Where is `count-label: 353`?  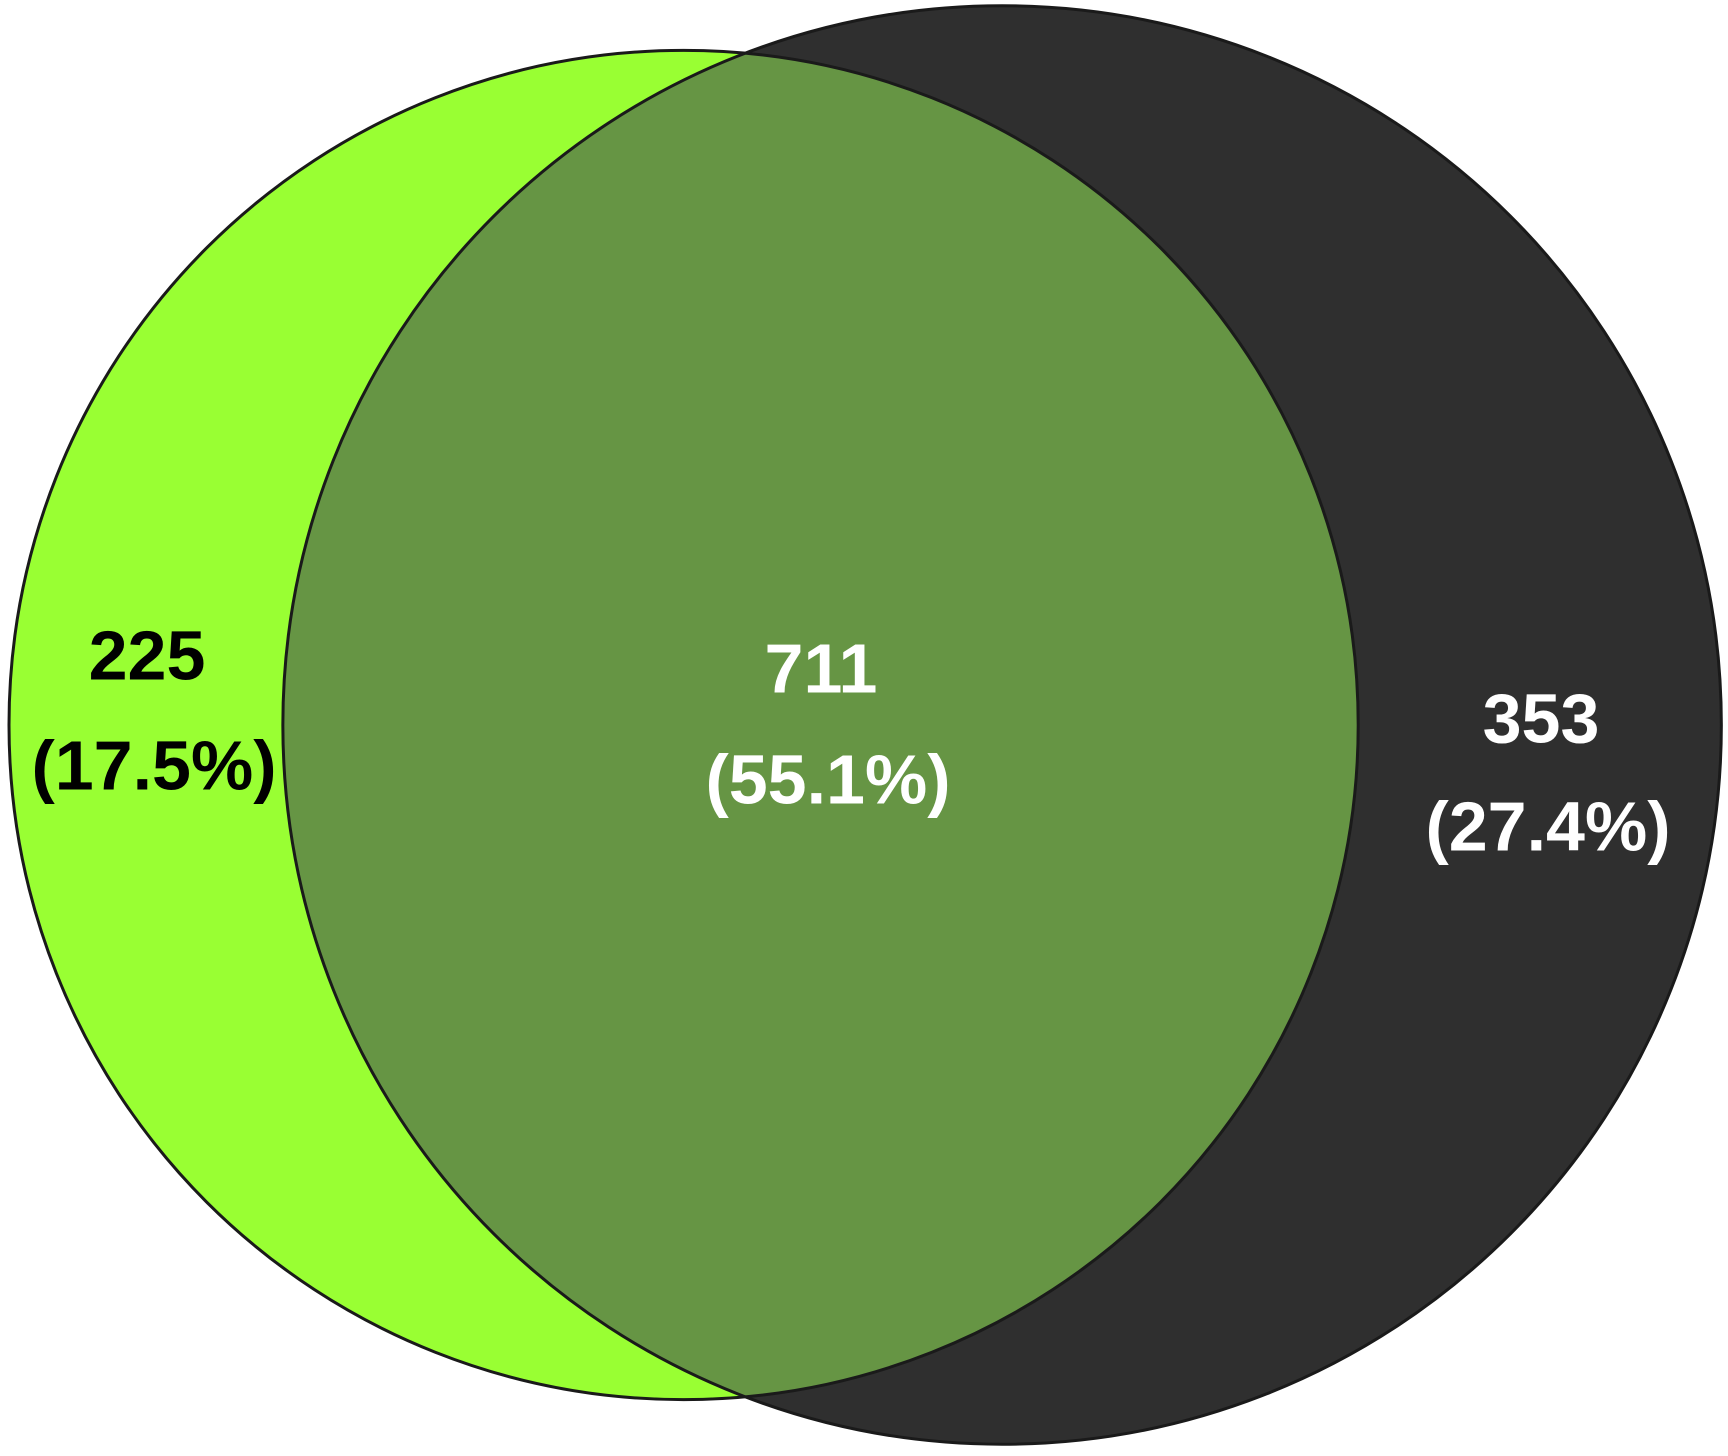 count-label: 353 is located at coordinates (1541, 718).